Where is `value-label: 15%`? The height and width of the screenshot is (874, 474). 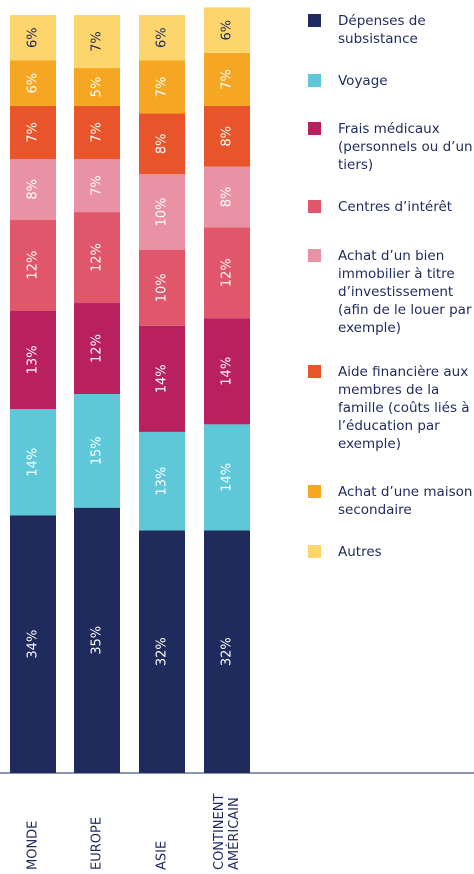
value-label: 15% is located at coordinates (97, 450).